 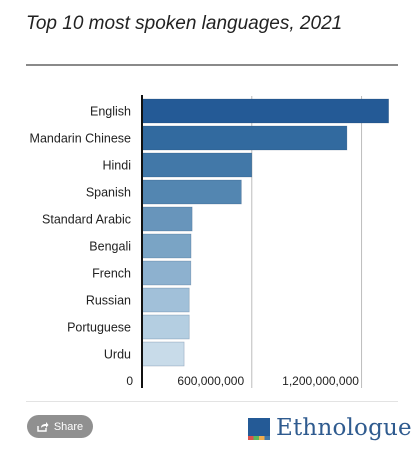 I want to click on title-divider, so click(x=212, y=65).